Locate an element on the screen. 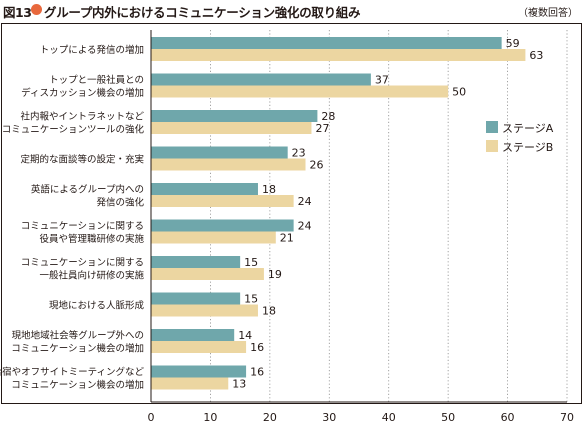  category-label: 一般社員向け研修の実施 is located at coordinates (91, 276).